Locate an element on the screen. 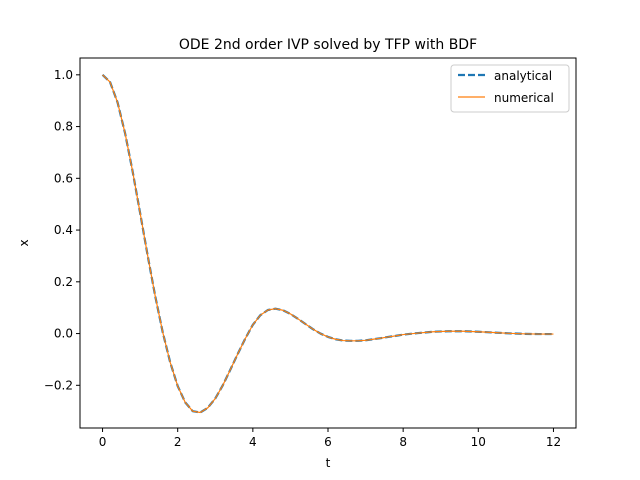  x-tick-label: 12 is located at coordinates (553, 442).